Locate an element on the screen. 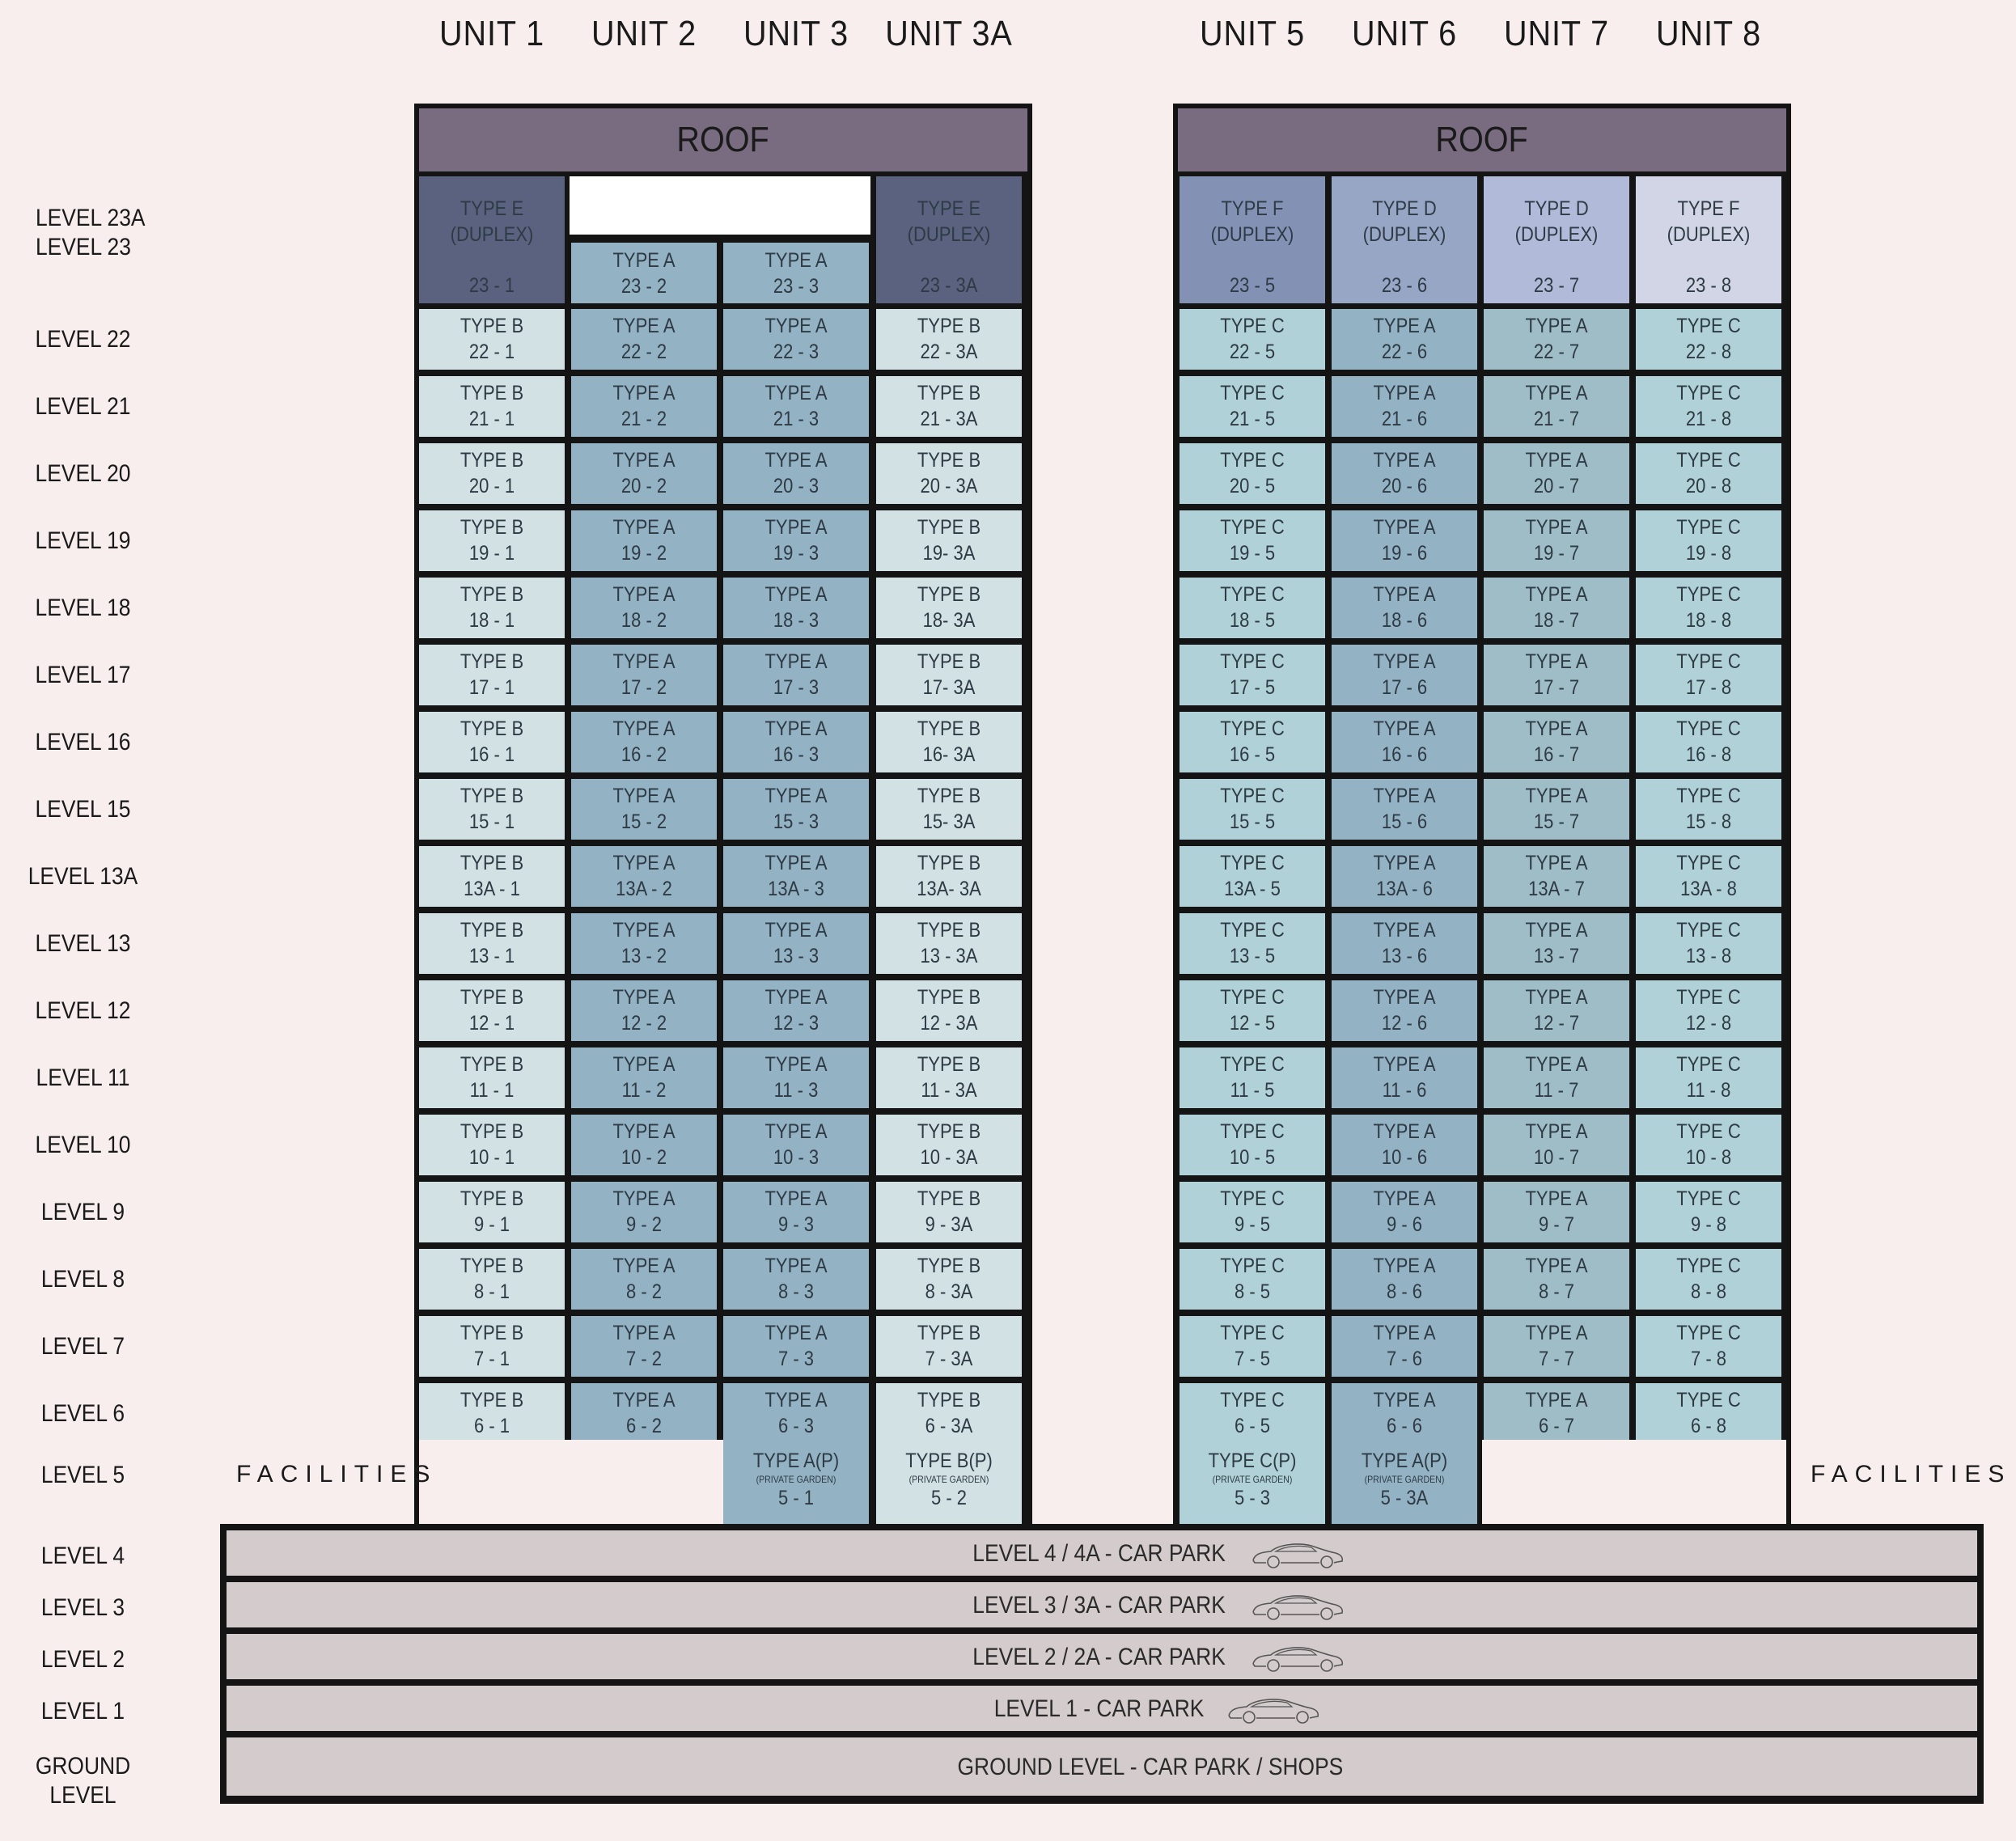  unit-cell: TYPE B 21 - 1 is located at coordinates (492, 406).